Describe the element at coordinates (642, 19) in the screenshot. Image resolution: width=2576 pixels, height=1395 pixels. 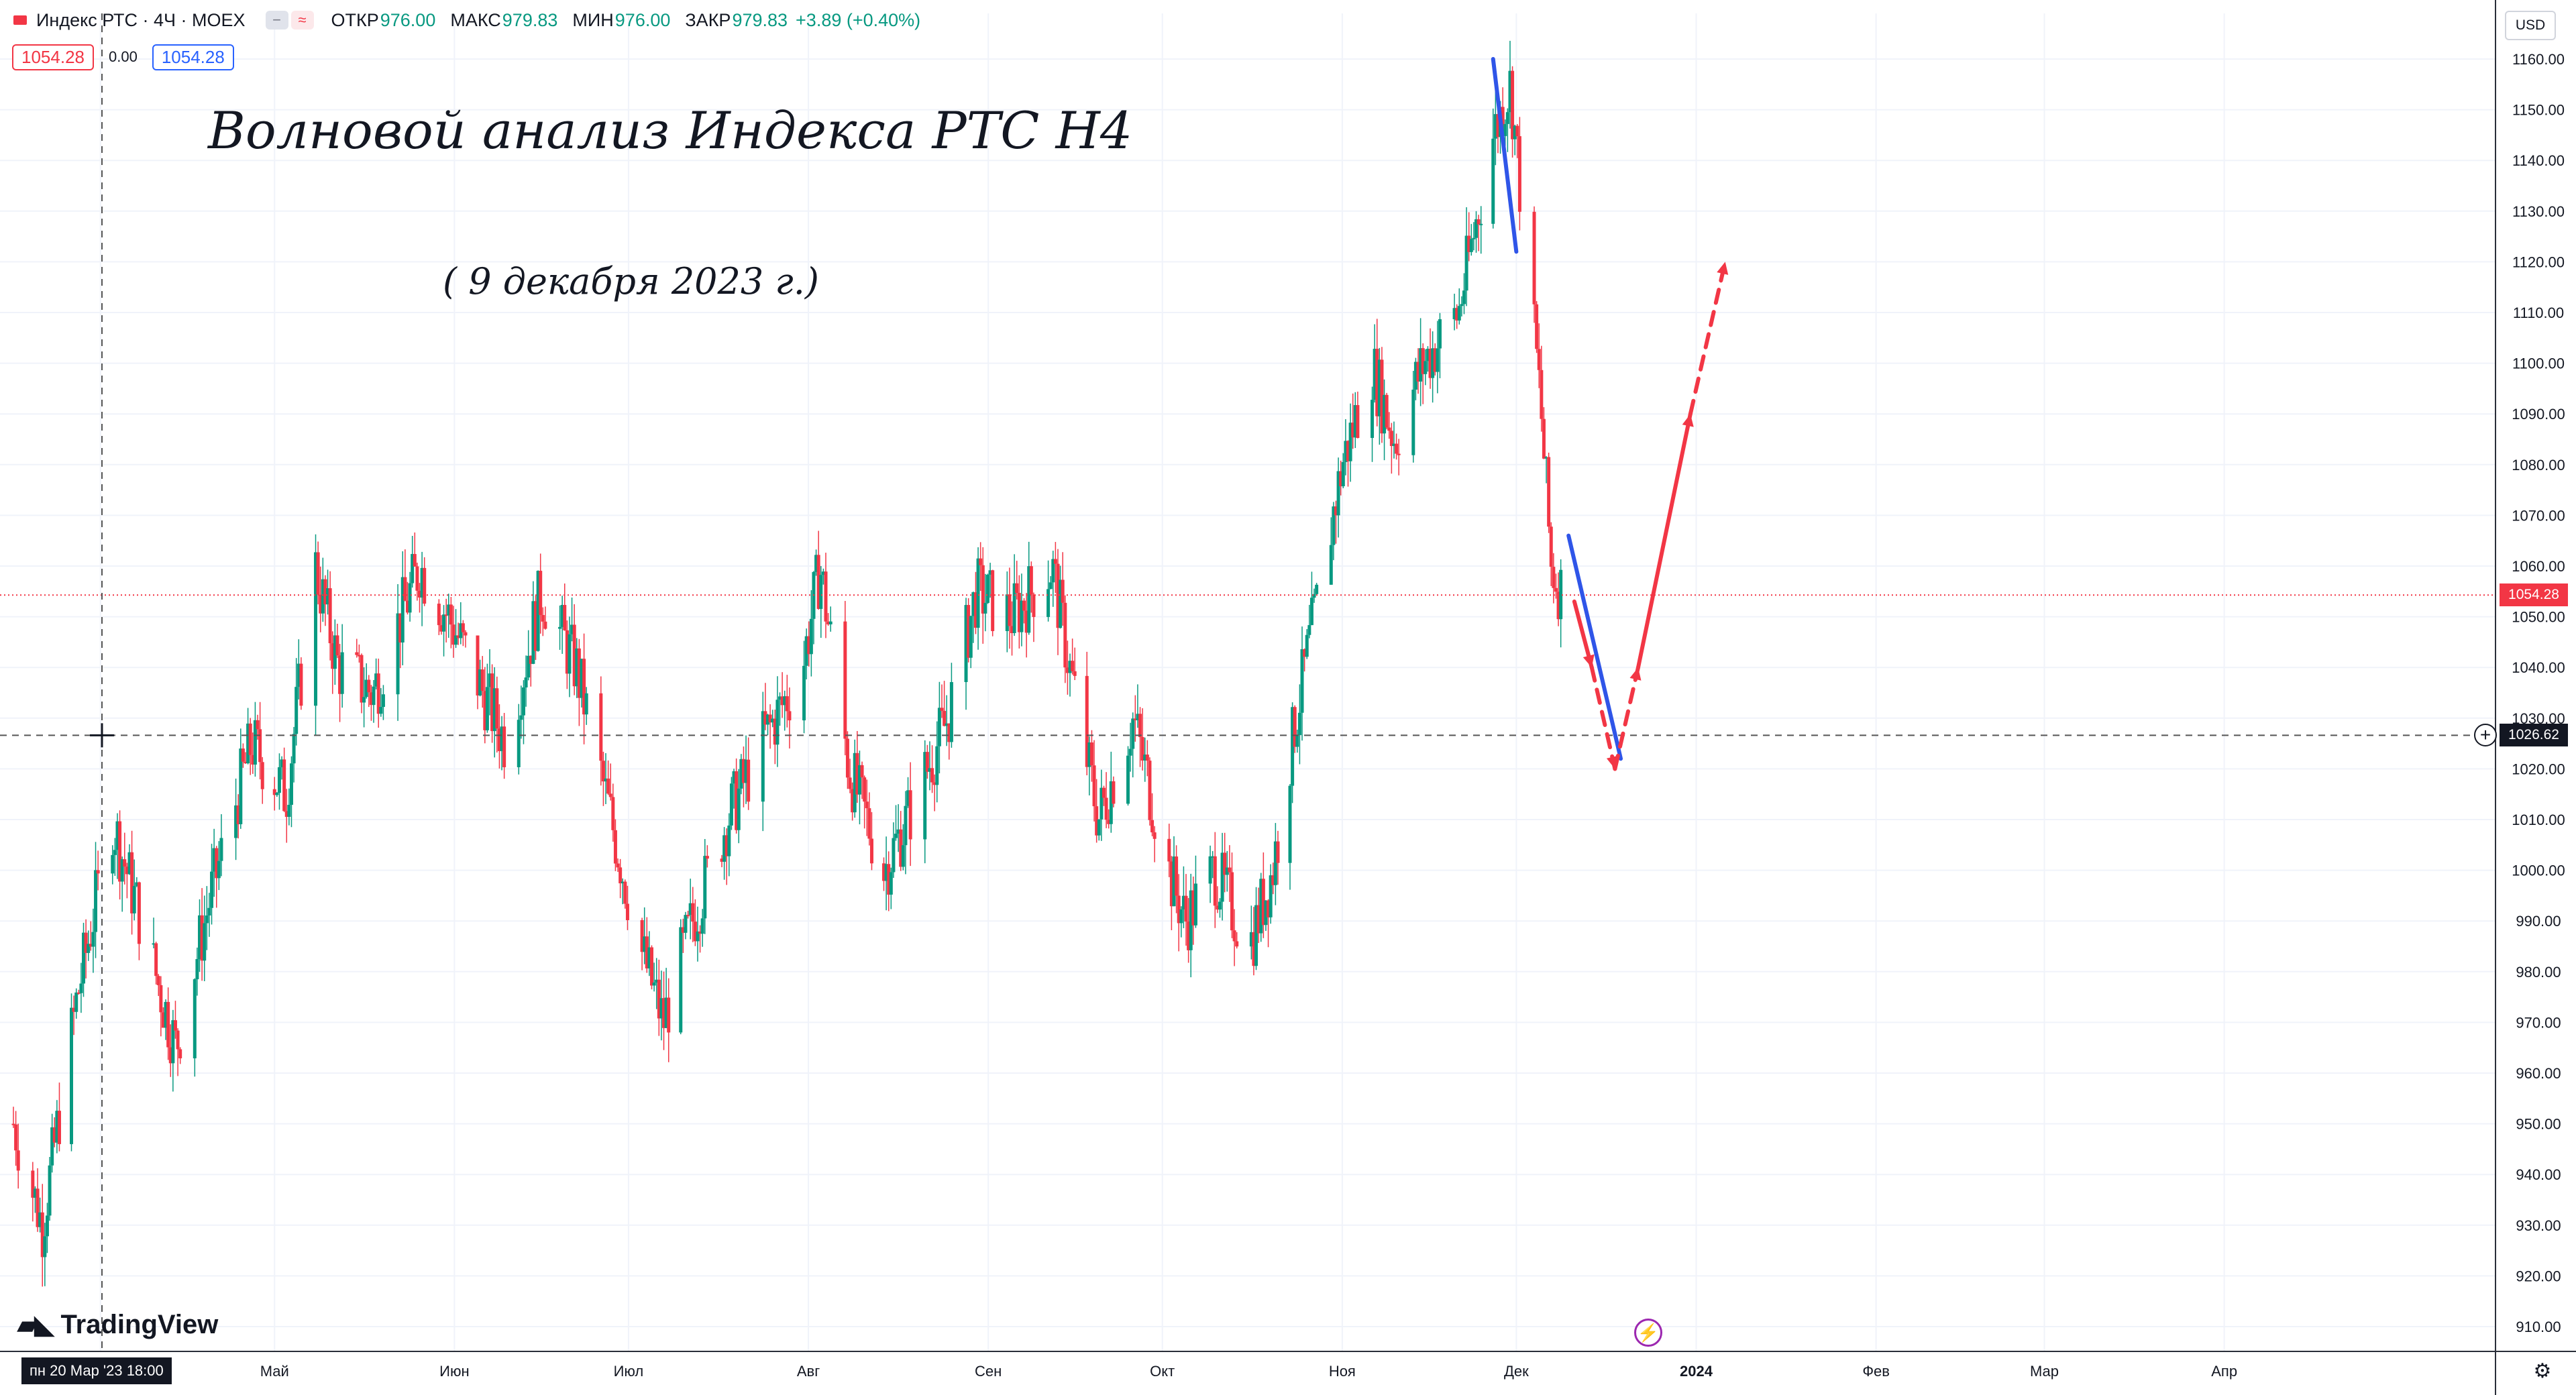
I see `low-value: 976.00` at that location.